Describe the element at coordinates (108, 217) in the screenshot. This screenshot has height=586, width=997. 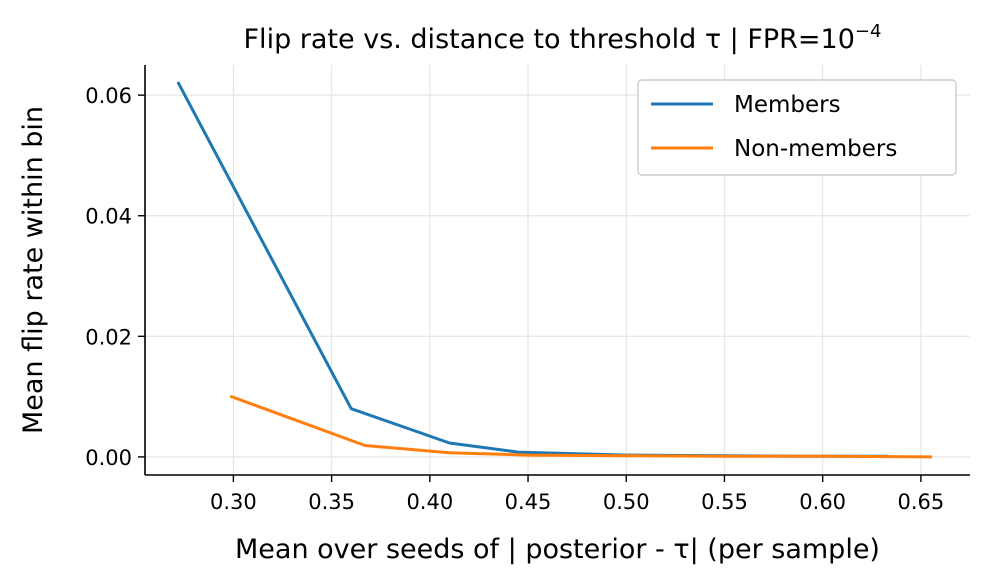
I see `y-tick-label: 0.04` at that location.